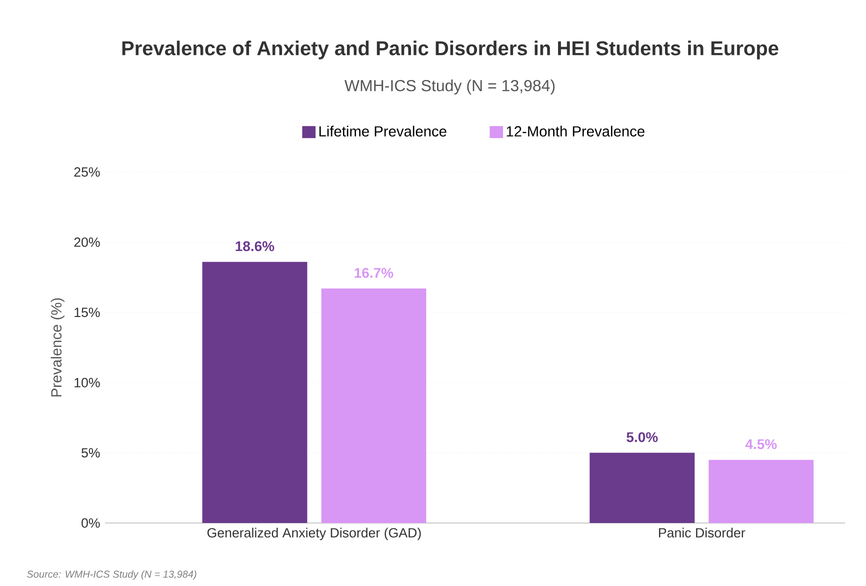 This screenshot has height=586, width=866. Describe the element at coordinates (255, 246) in the screenshot. I see `data-label: 18.6%` at that location.